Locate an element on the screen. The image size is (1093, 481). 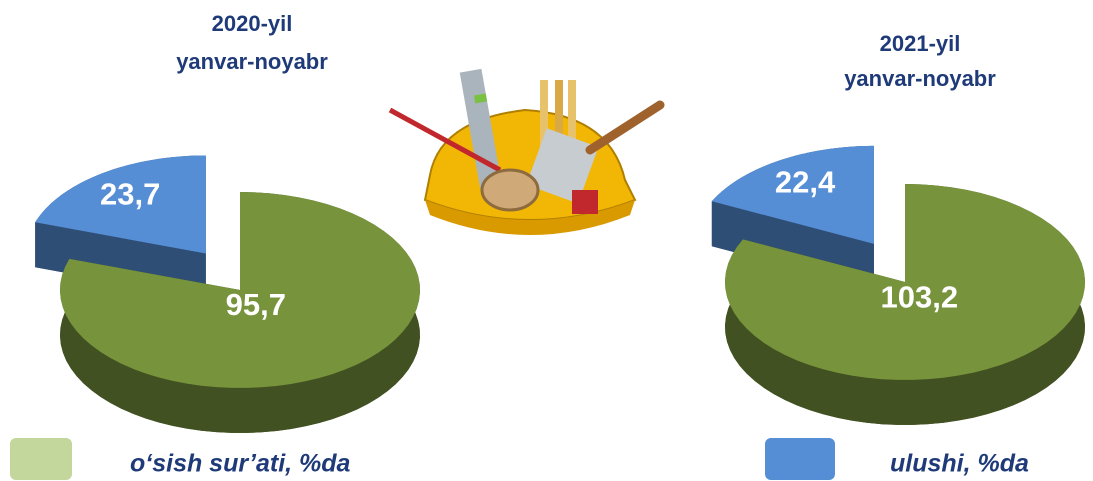
chart-title: 2021-yil is located at coordinates (920, 43).